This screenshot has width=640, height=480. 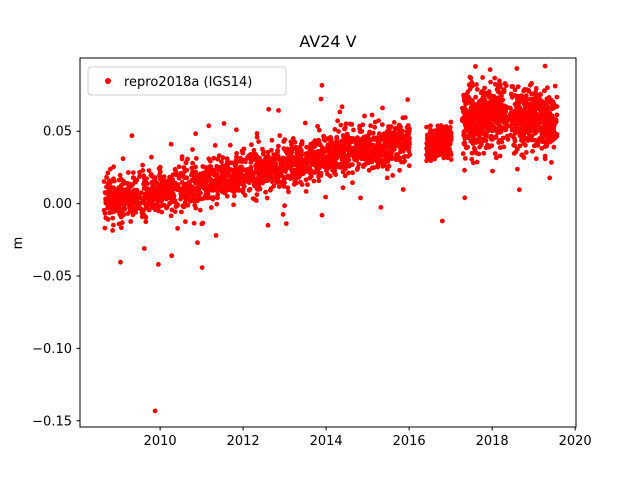 What do you see at coordinates (492, 441) in the screenshot?
I see `x-tick-label: 2018` at bounding box center [492, 441].